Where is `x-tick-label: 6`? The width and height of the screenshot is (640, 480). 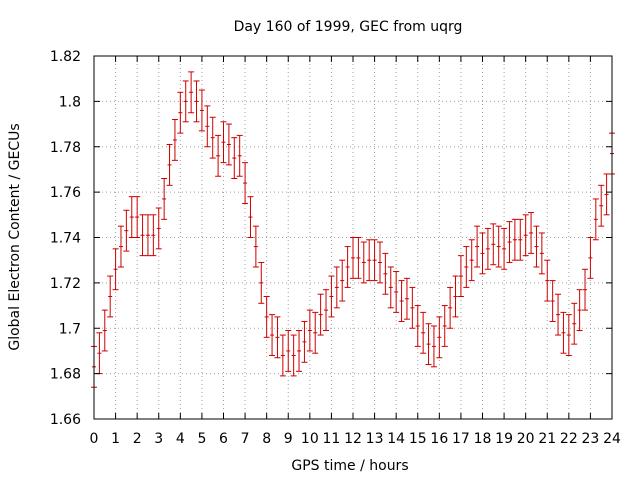 x-tick-label: 6 is located at coordinates (223, 439).